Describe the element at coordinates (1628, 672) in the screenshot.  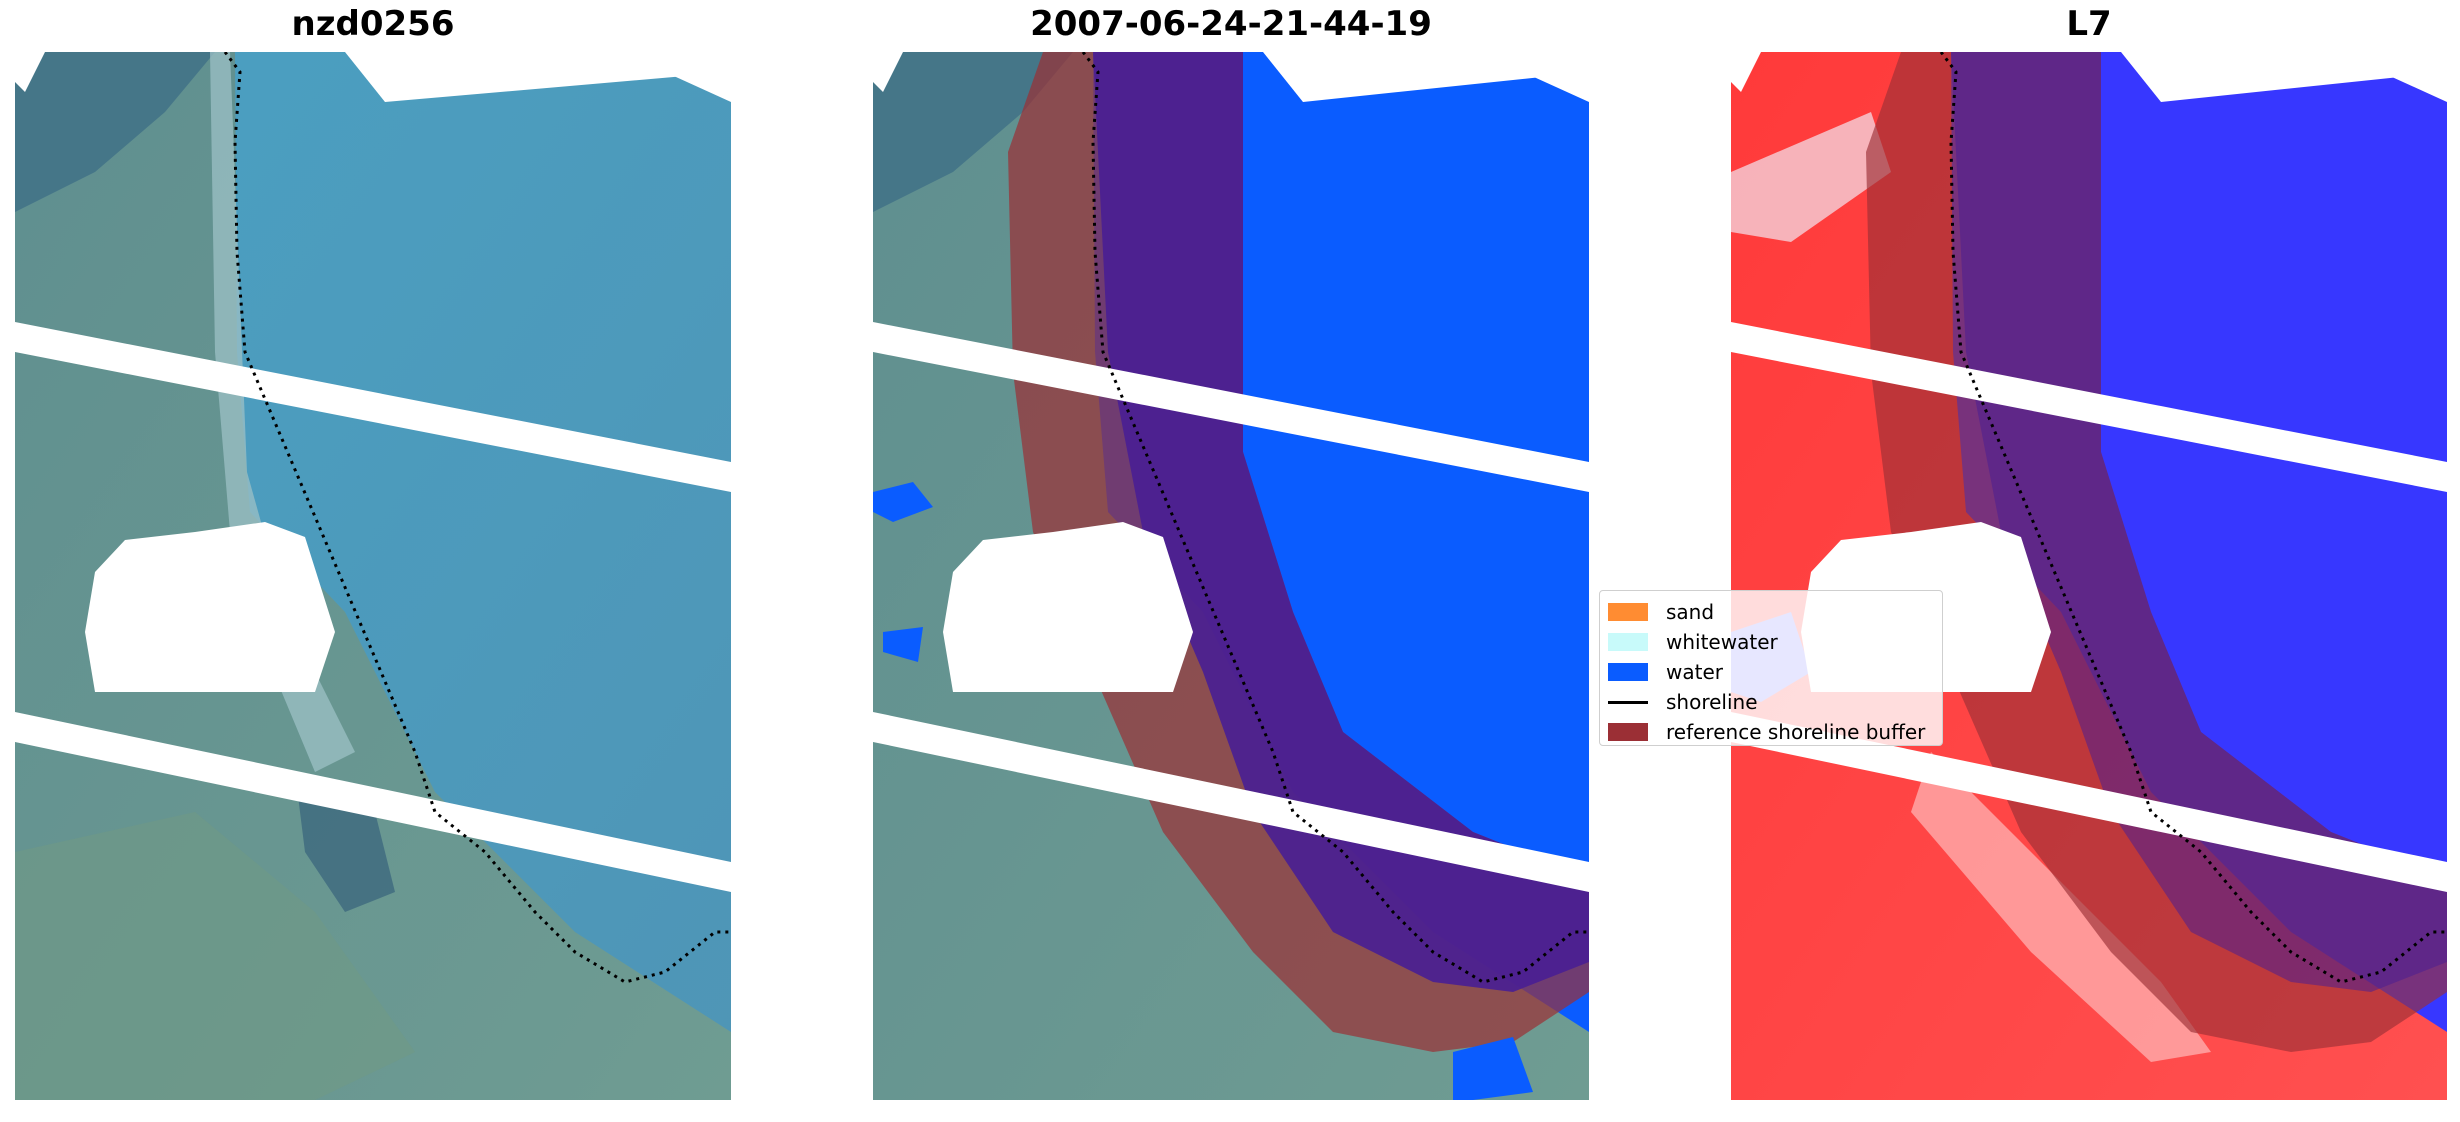
I see `water-swatch` at that location.